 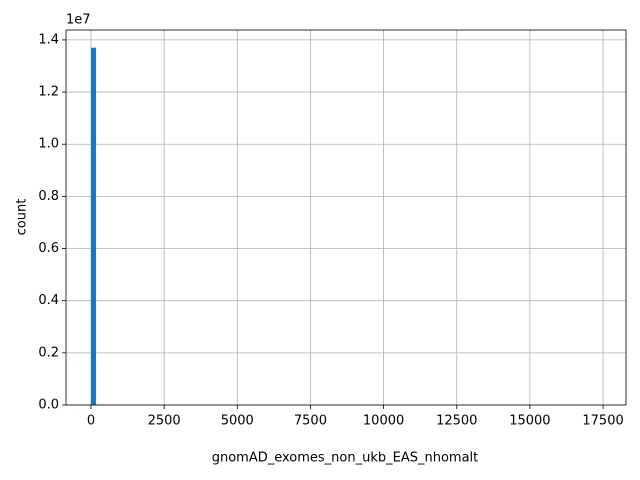 What do you see at coordinates (78, 20) in the screenshot?
I see `y-offset-label: 1e7` at bounding box center [78, 20].